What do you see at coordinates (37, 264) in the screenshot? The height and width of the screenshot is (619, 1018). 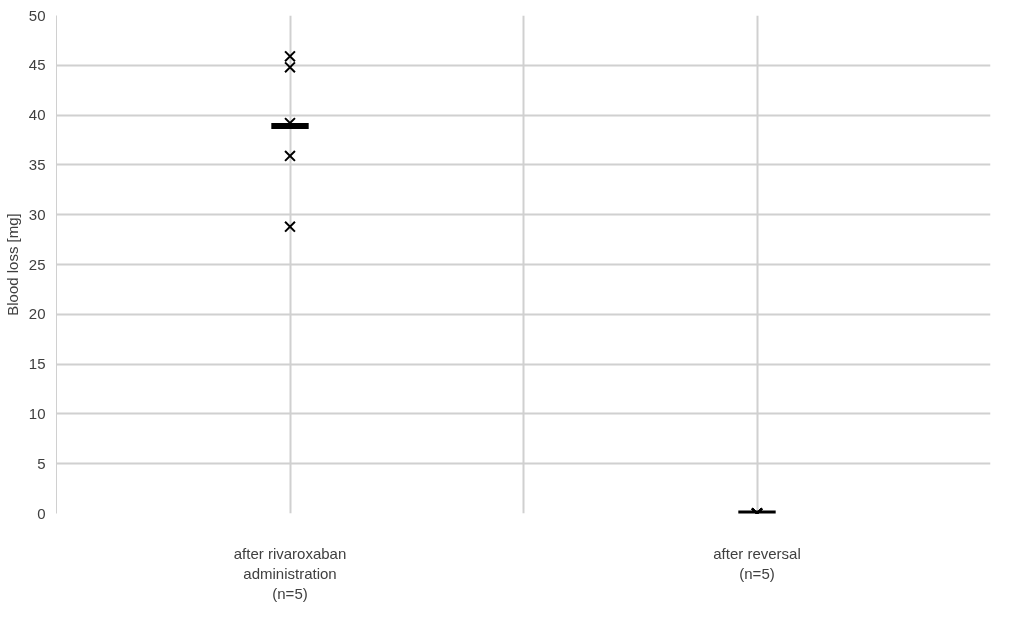 I see `y-tick-label: 25` at bounding box center [37, 264].